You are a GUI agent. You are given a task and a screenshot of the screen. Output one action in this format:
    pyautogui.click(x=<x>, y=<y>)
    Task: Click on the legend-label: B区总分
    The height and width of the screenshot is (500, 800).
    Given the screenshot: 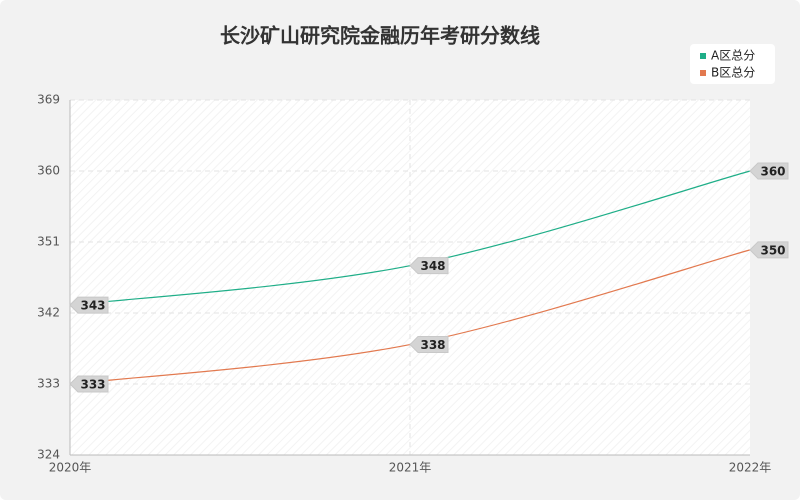 What is the action you would take?
    pyautogui.click(x=733, y=73)
    